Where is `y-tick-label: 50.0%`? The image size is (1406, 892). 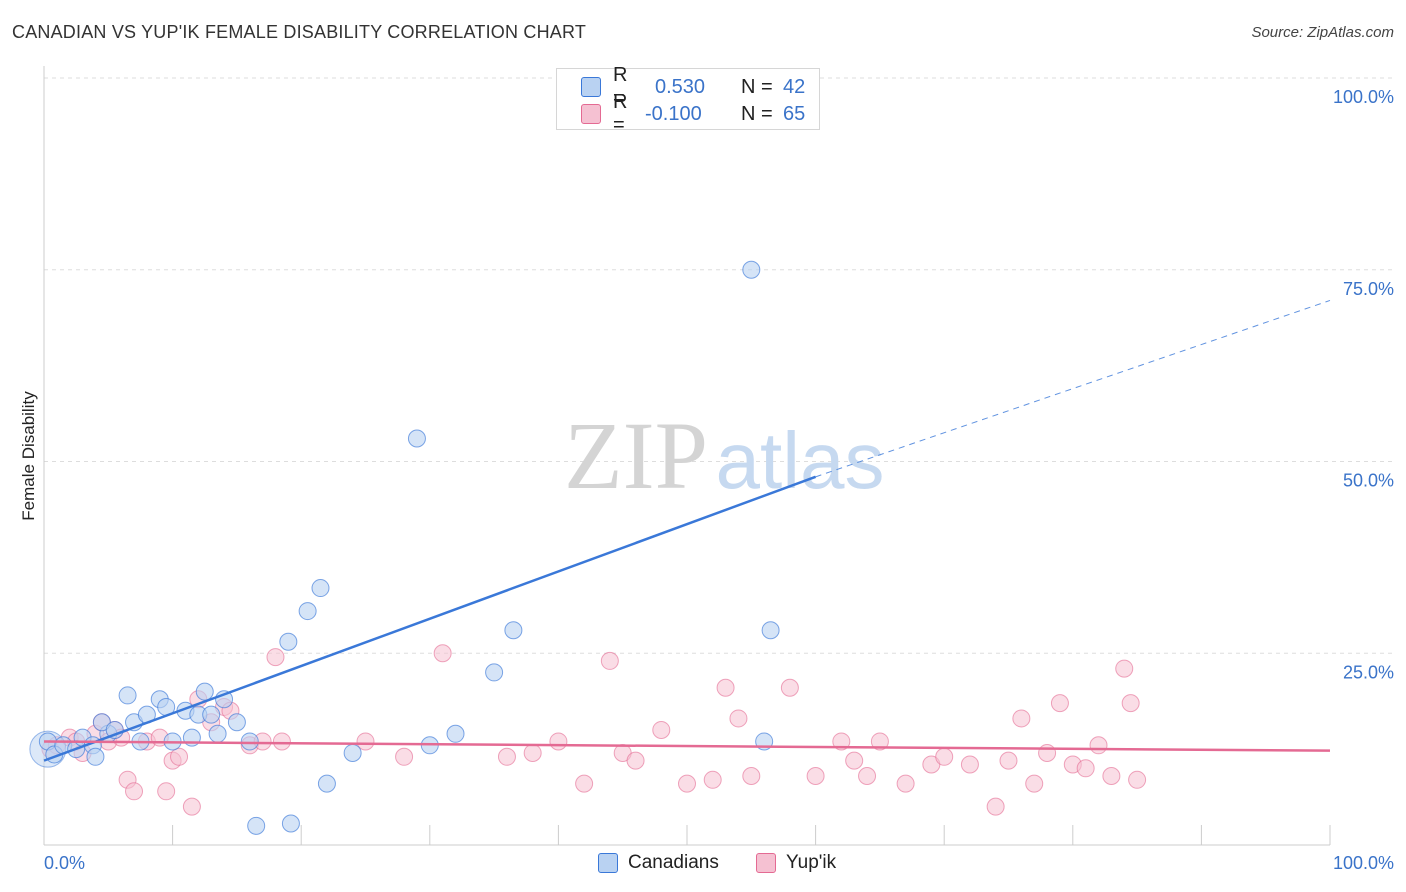
y-tick-label: 50.0% is located at coordinates (1368, 481).